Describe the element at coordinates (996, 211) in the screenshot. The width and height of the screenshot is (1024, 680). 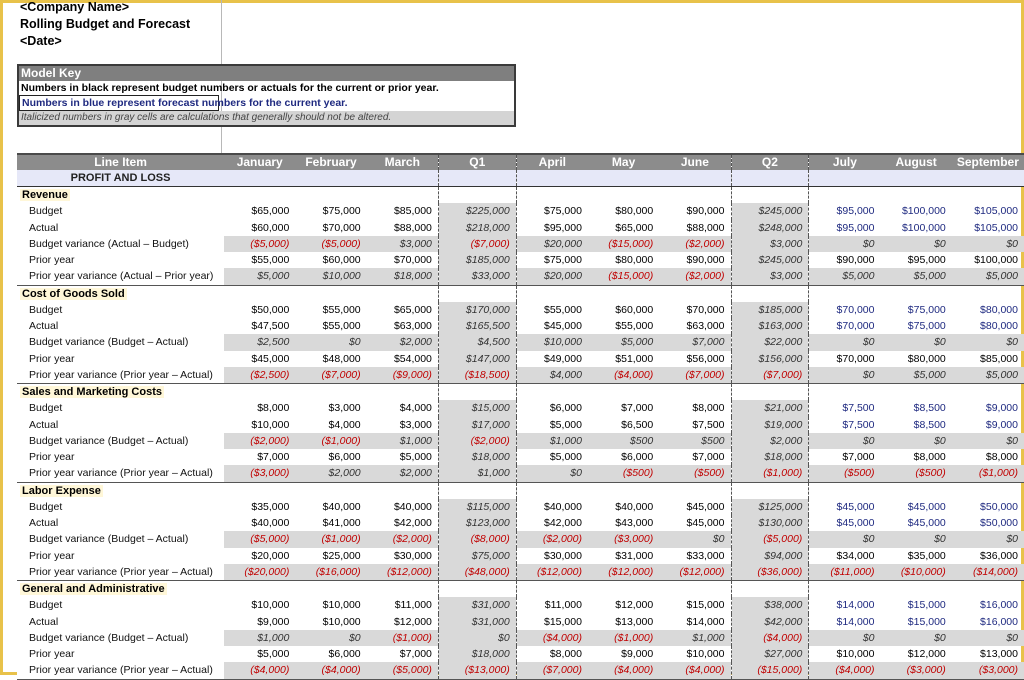
I see `cell-value: $105,000` at that location.